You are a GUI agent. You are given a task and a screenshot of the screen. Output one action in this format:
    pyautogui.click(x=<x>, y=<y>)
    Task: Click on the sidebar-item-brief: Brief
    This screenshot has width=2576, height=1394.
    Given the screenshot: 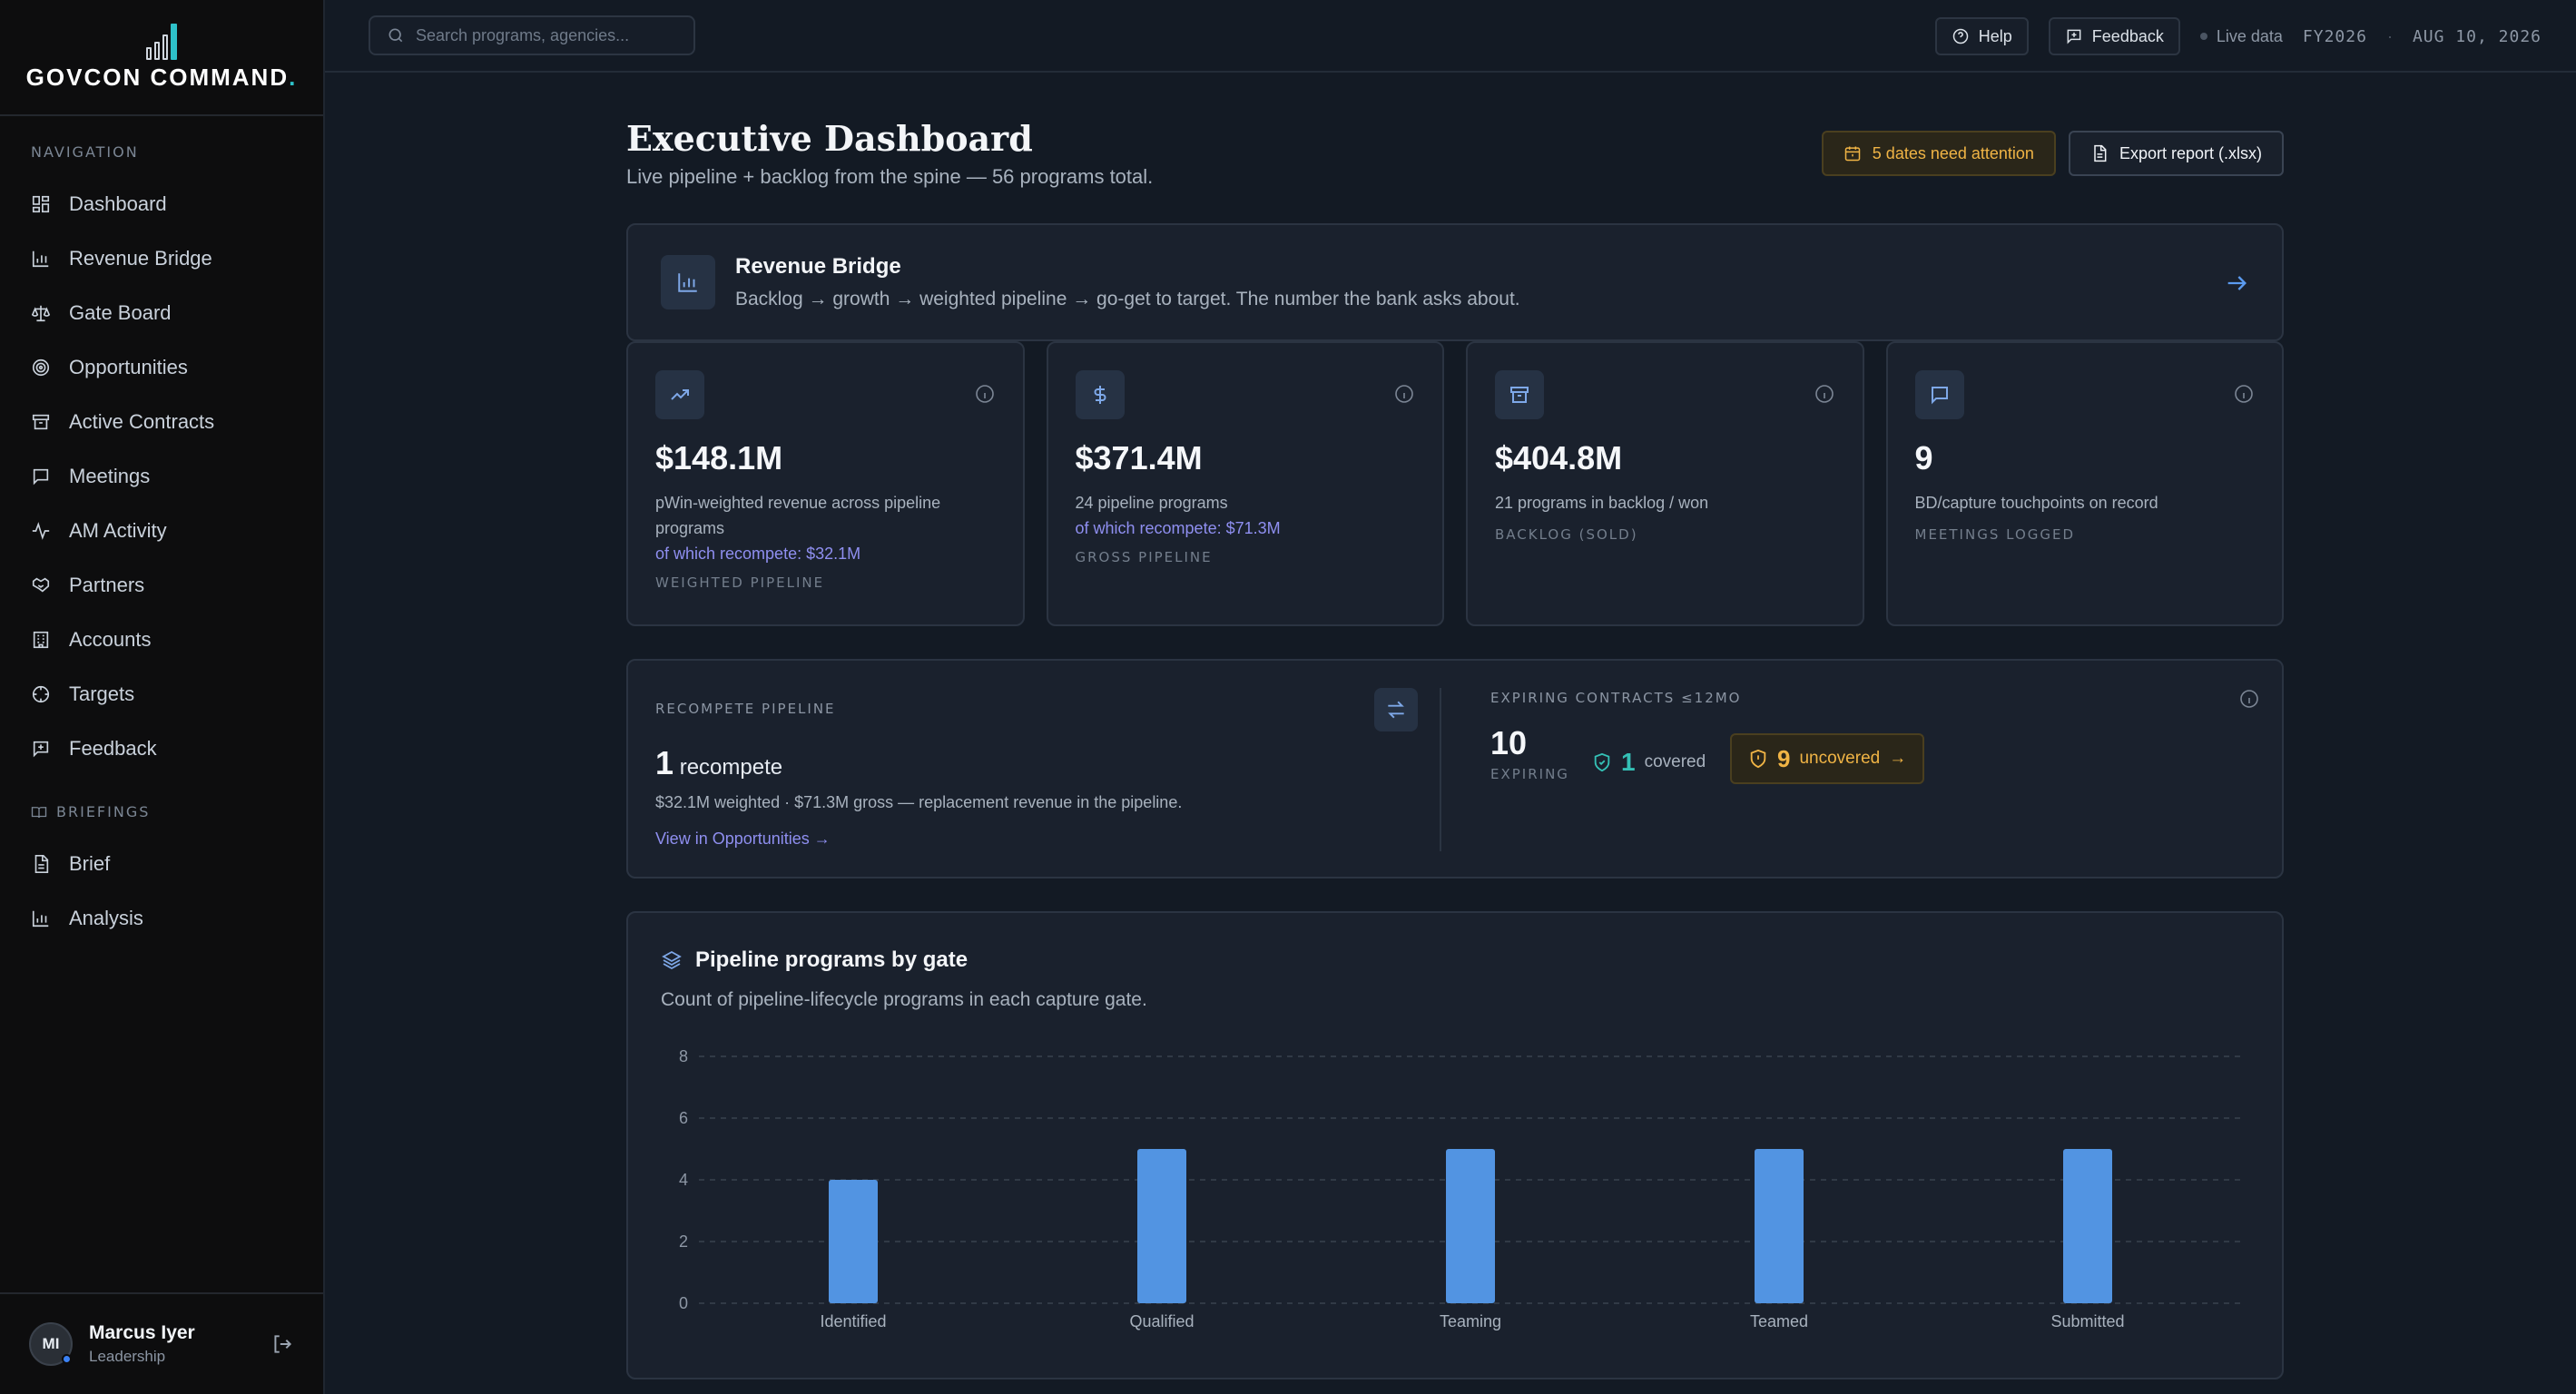 What is the action you would take?
    pyautogui.click(x=161, y=864)
    